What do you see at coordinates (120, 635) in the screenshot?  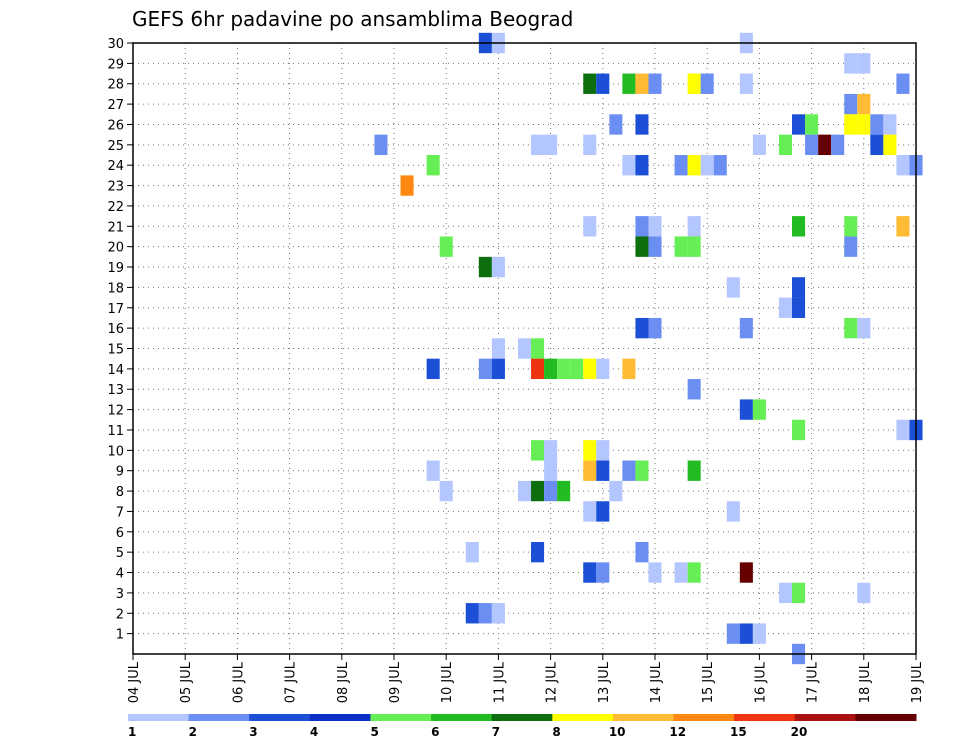 I see `y-tick-label: 1` at bounding box center [120, 635].